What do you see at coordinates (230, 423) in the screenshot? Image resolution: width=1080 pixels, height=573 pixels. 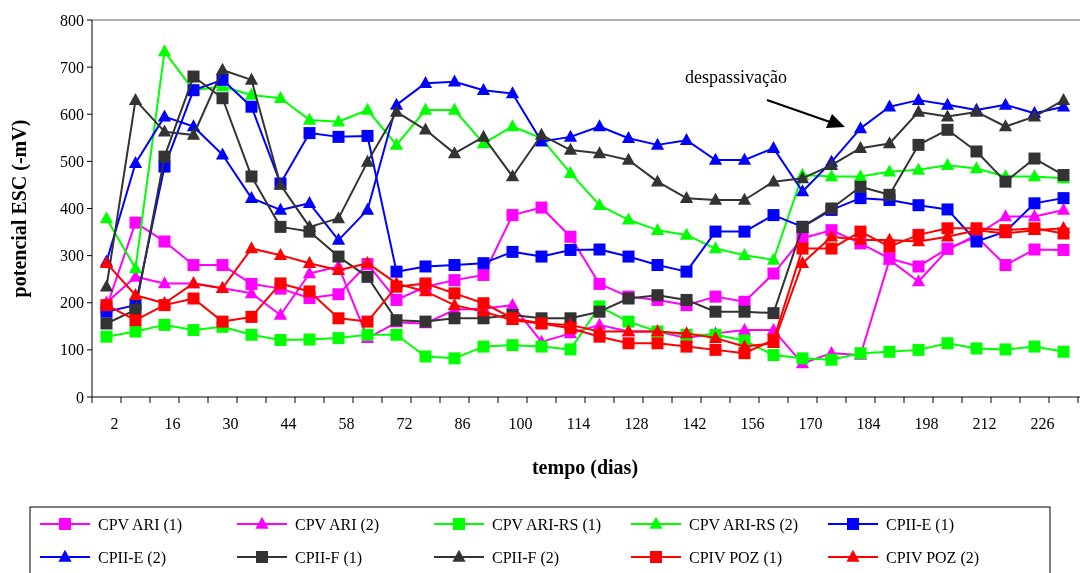 I see `x-tick-label: 30` at bounding box center [230, 423].